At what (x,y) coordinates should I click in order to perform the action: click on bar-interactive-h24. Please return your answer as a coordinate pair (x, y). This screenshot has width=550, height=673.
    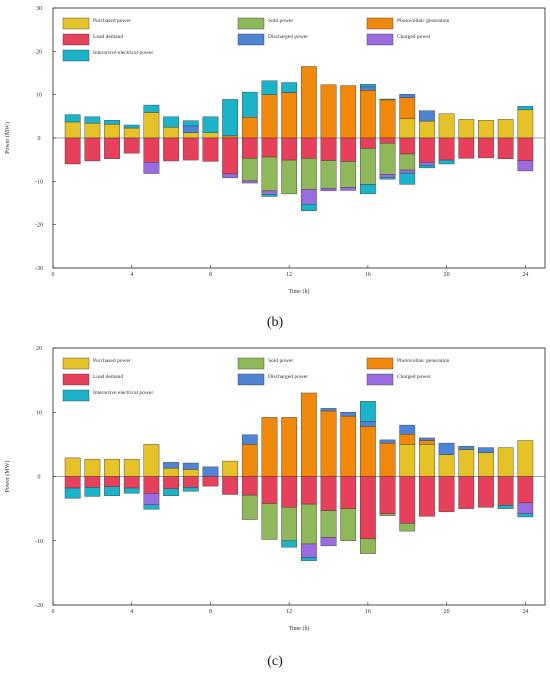
    Looking at the image, I should click on (525, 515).